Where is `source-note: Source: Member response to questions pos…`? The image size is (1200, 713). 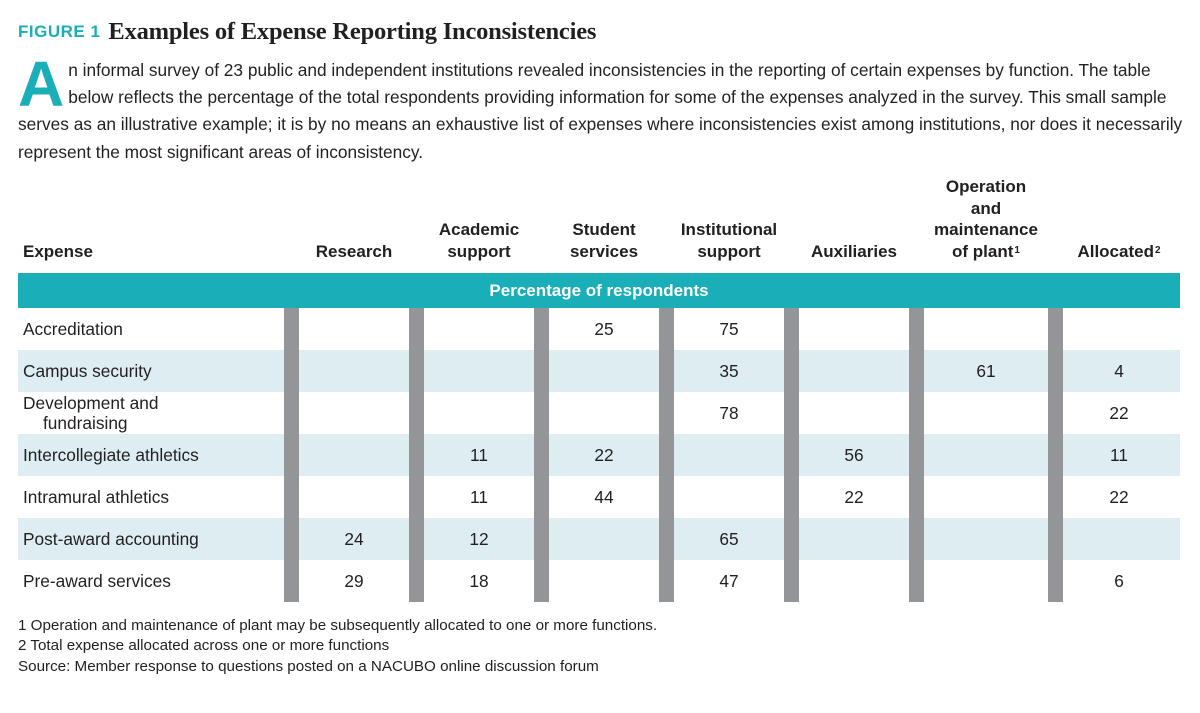
source-note: Source: Member response to questions pos… is located at coordinates (308, 666).